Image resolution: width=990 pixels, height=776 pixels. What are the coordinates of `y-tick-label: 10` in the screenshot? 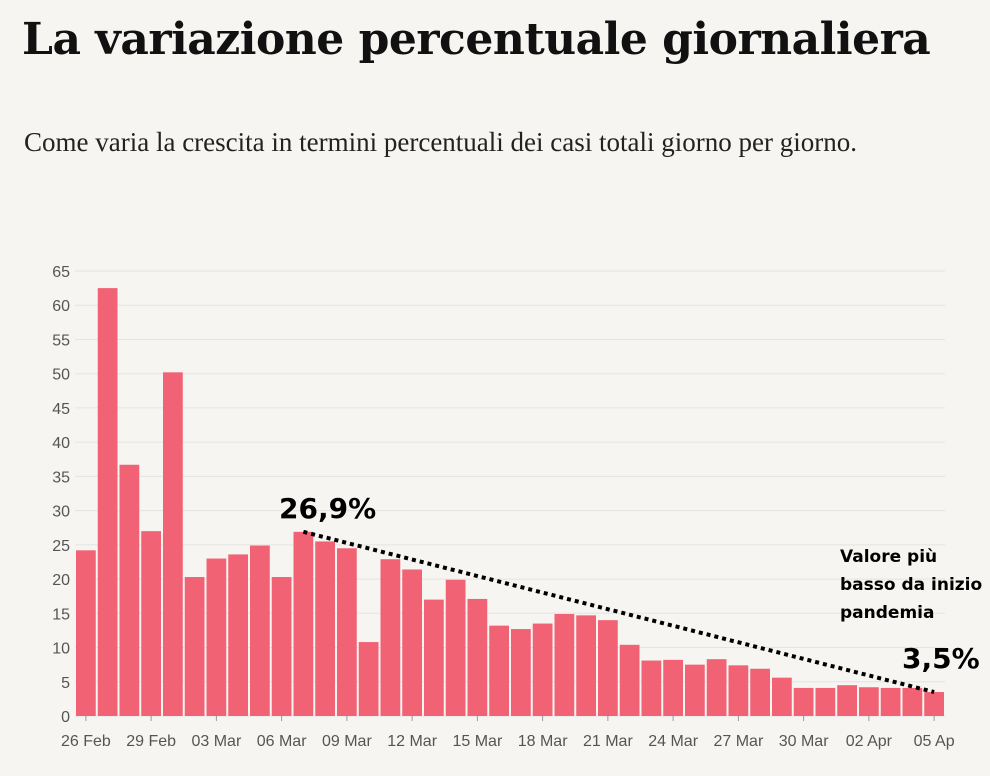 It's located at (61, 649).